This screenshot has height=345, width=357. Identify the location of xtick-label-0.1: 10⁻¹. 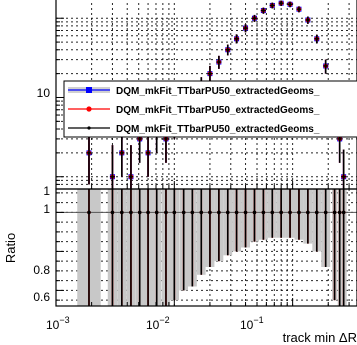
(252, 323).